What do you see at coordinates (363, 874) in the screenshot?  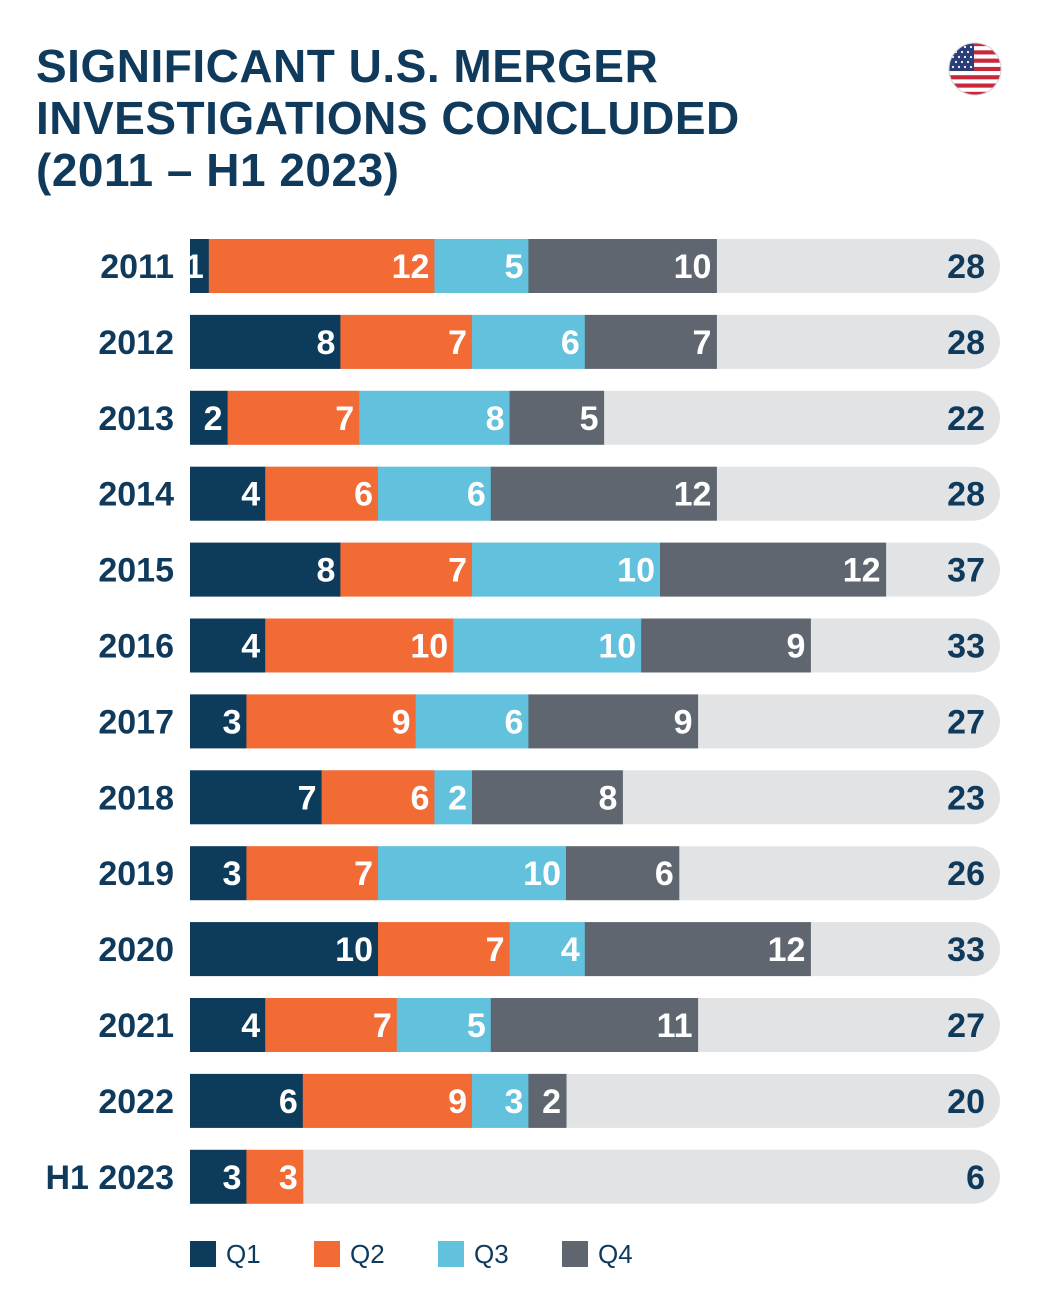 I see `bar-value-label-q2-2019: 7` at bounding box center [363, 874].